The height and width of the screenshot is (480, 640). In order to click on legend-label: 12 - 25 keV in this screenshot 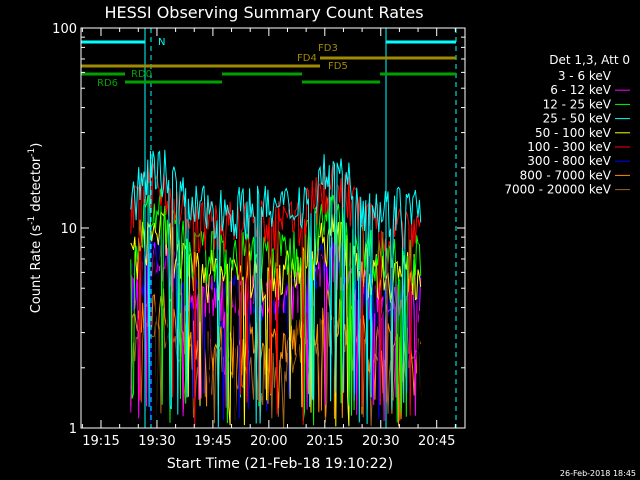, I will do `click(577, 104)`.